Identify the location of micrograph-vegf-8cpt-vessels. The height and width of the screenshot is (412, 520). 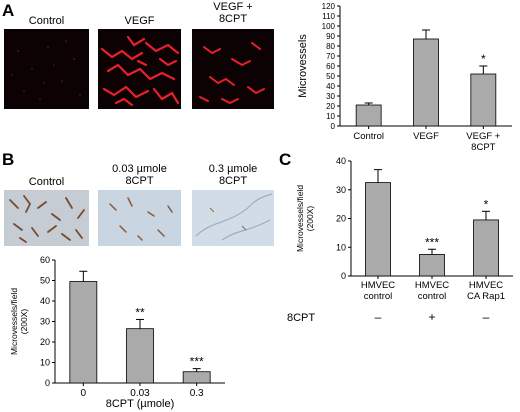
(232, 73).